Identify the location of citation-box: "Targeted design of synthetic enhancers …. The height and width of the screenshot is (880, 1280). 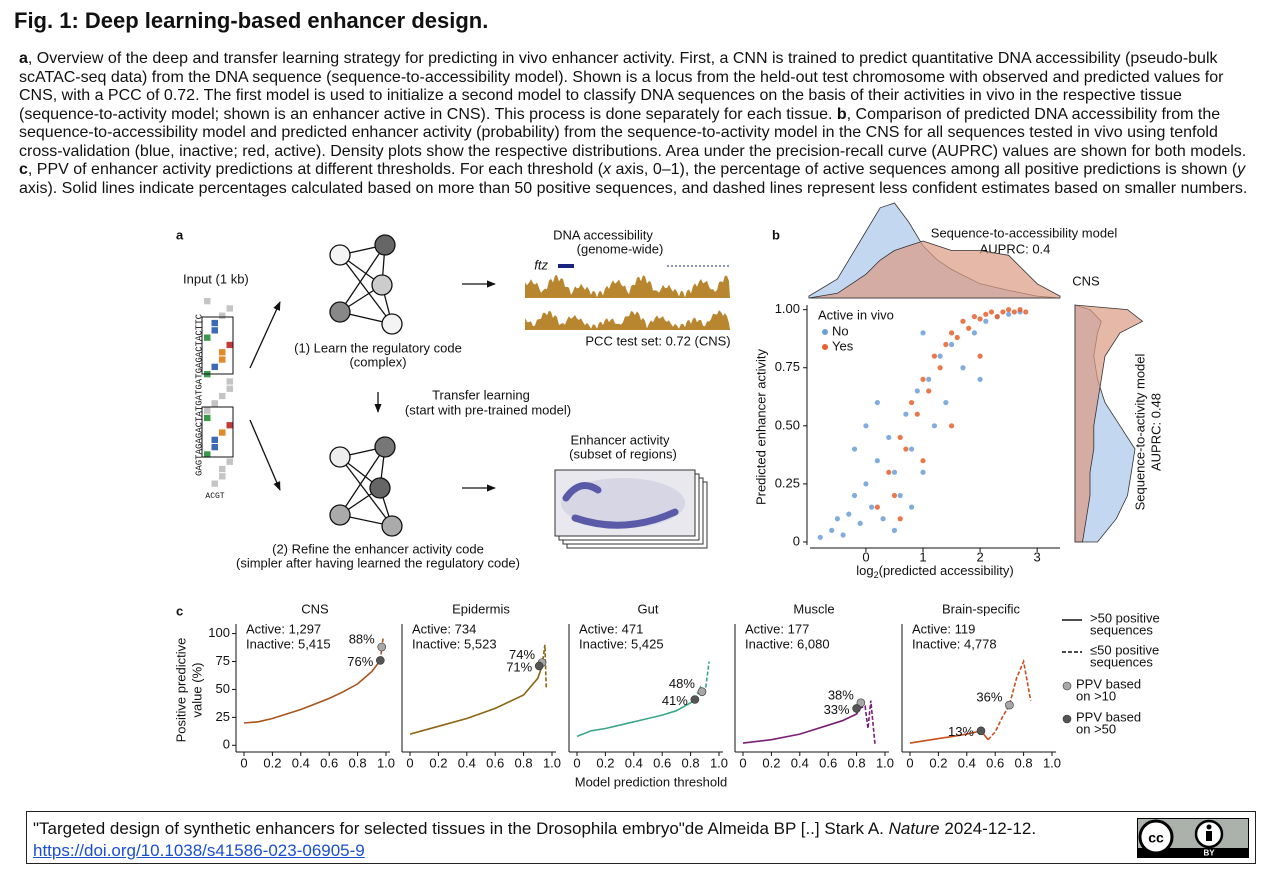
(641, 837).